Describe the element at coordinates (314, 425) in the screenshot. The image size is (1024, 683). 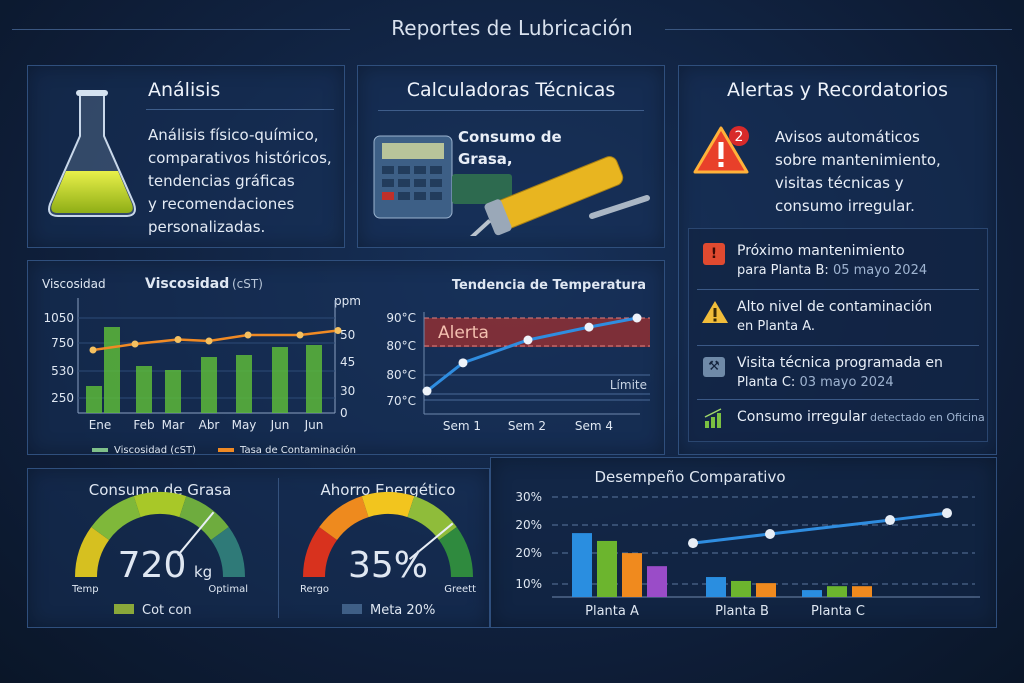
I see `x-tick-label: Jun` at that location.